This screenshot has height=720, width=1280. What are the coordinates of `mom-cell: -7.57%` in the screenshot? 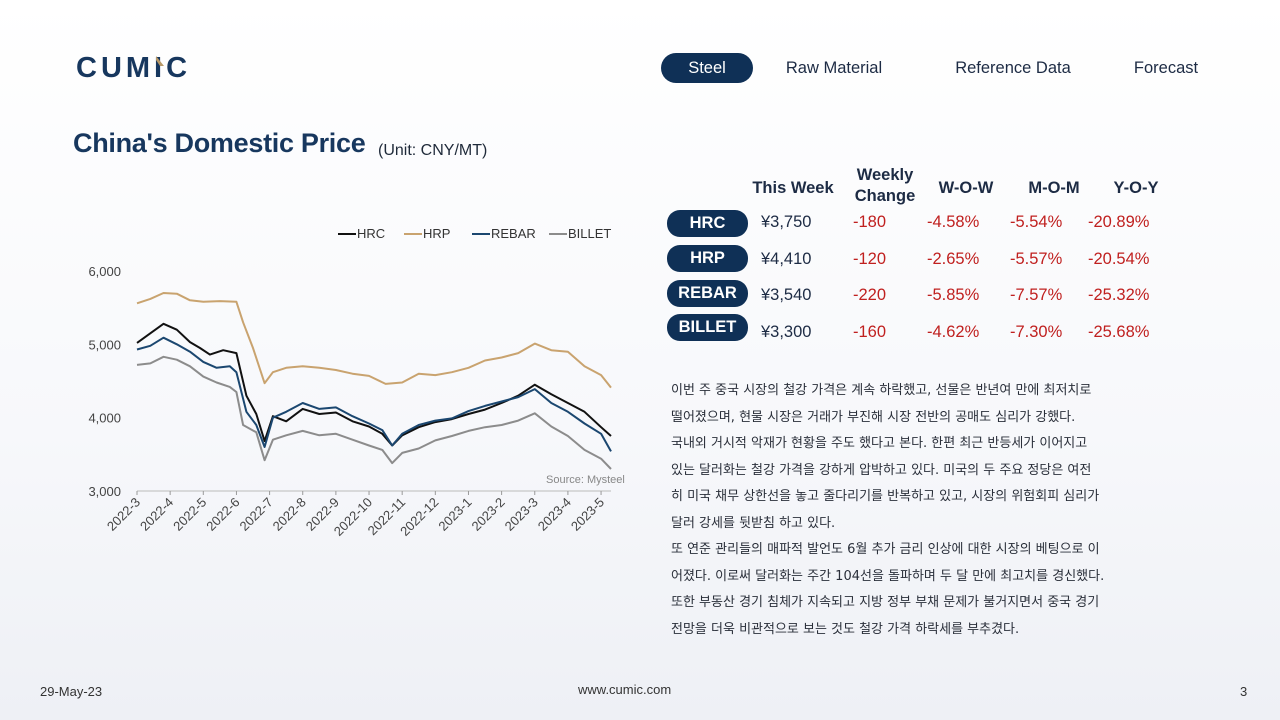 It's located at (1036, 295).